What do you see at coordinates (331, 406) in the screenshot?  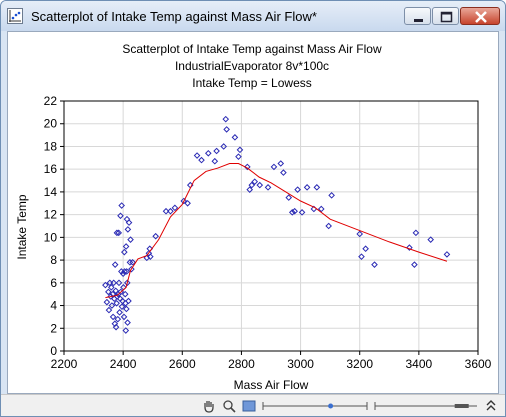 I see `zoom-slider-thumb` at bounding box center [331, 406].